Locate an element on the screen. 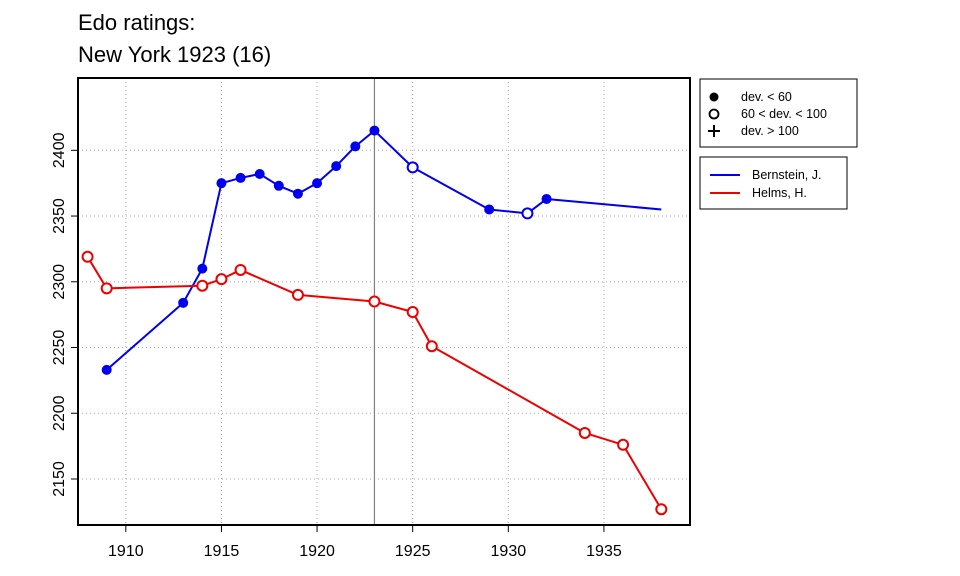 The width and height of the screenshot is (960, 576). series-legend-box is located at coordinates (773, 183).